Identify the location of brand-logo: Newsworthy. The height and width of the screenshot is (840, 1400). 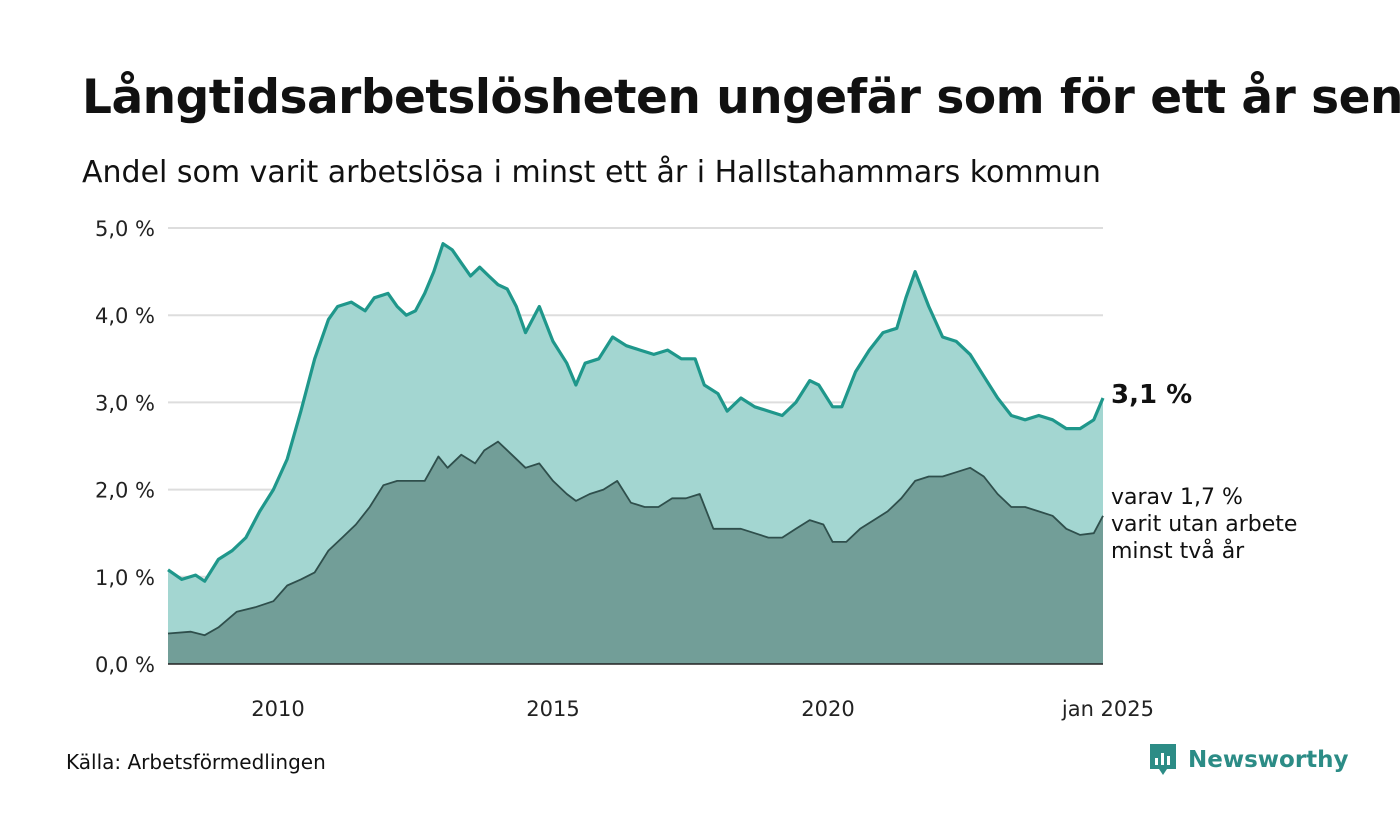
(1248, 760).